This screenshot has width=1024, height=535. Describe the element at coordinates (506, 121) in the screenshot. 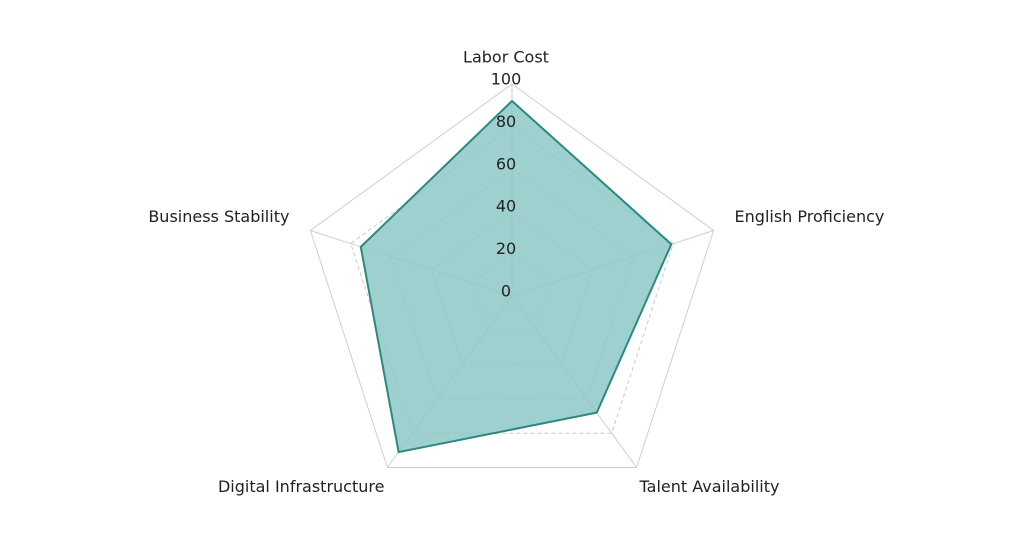

I see `r-tick-label: 80` at that location.